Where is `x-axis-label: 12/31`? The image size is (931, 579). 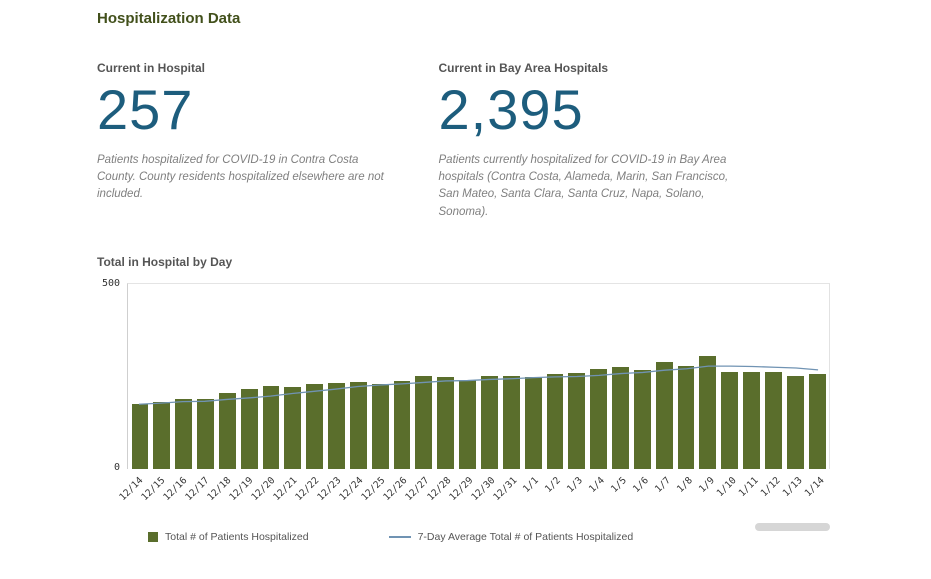 x-axis-label: 12/31 is located at coordinates (505, 488).